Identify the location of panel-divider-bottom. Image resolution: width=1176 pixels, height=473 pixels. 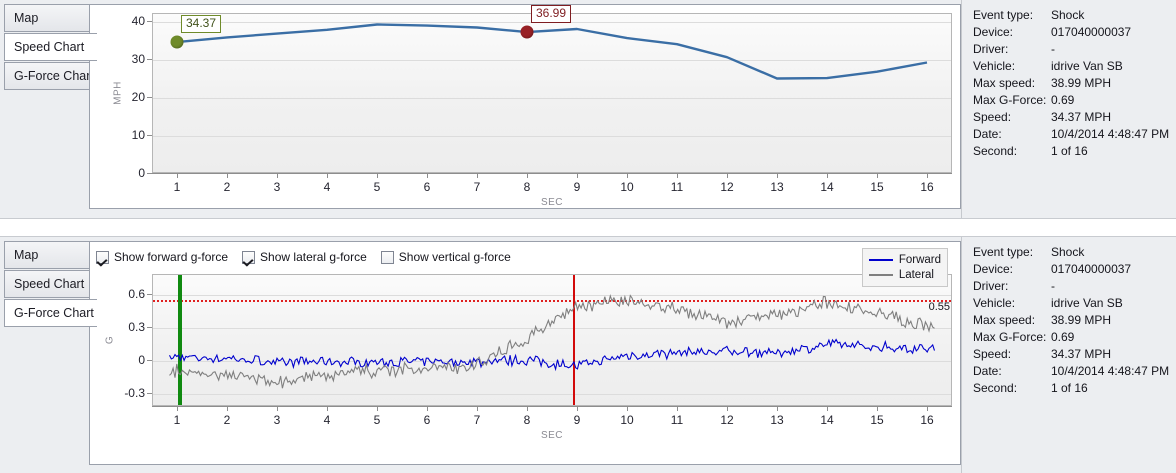
(588, 236).